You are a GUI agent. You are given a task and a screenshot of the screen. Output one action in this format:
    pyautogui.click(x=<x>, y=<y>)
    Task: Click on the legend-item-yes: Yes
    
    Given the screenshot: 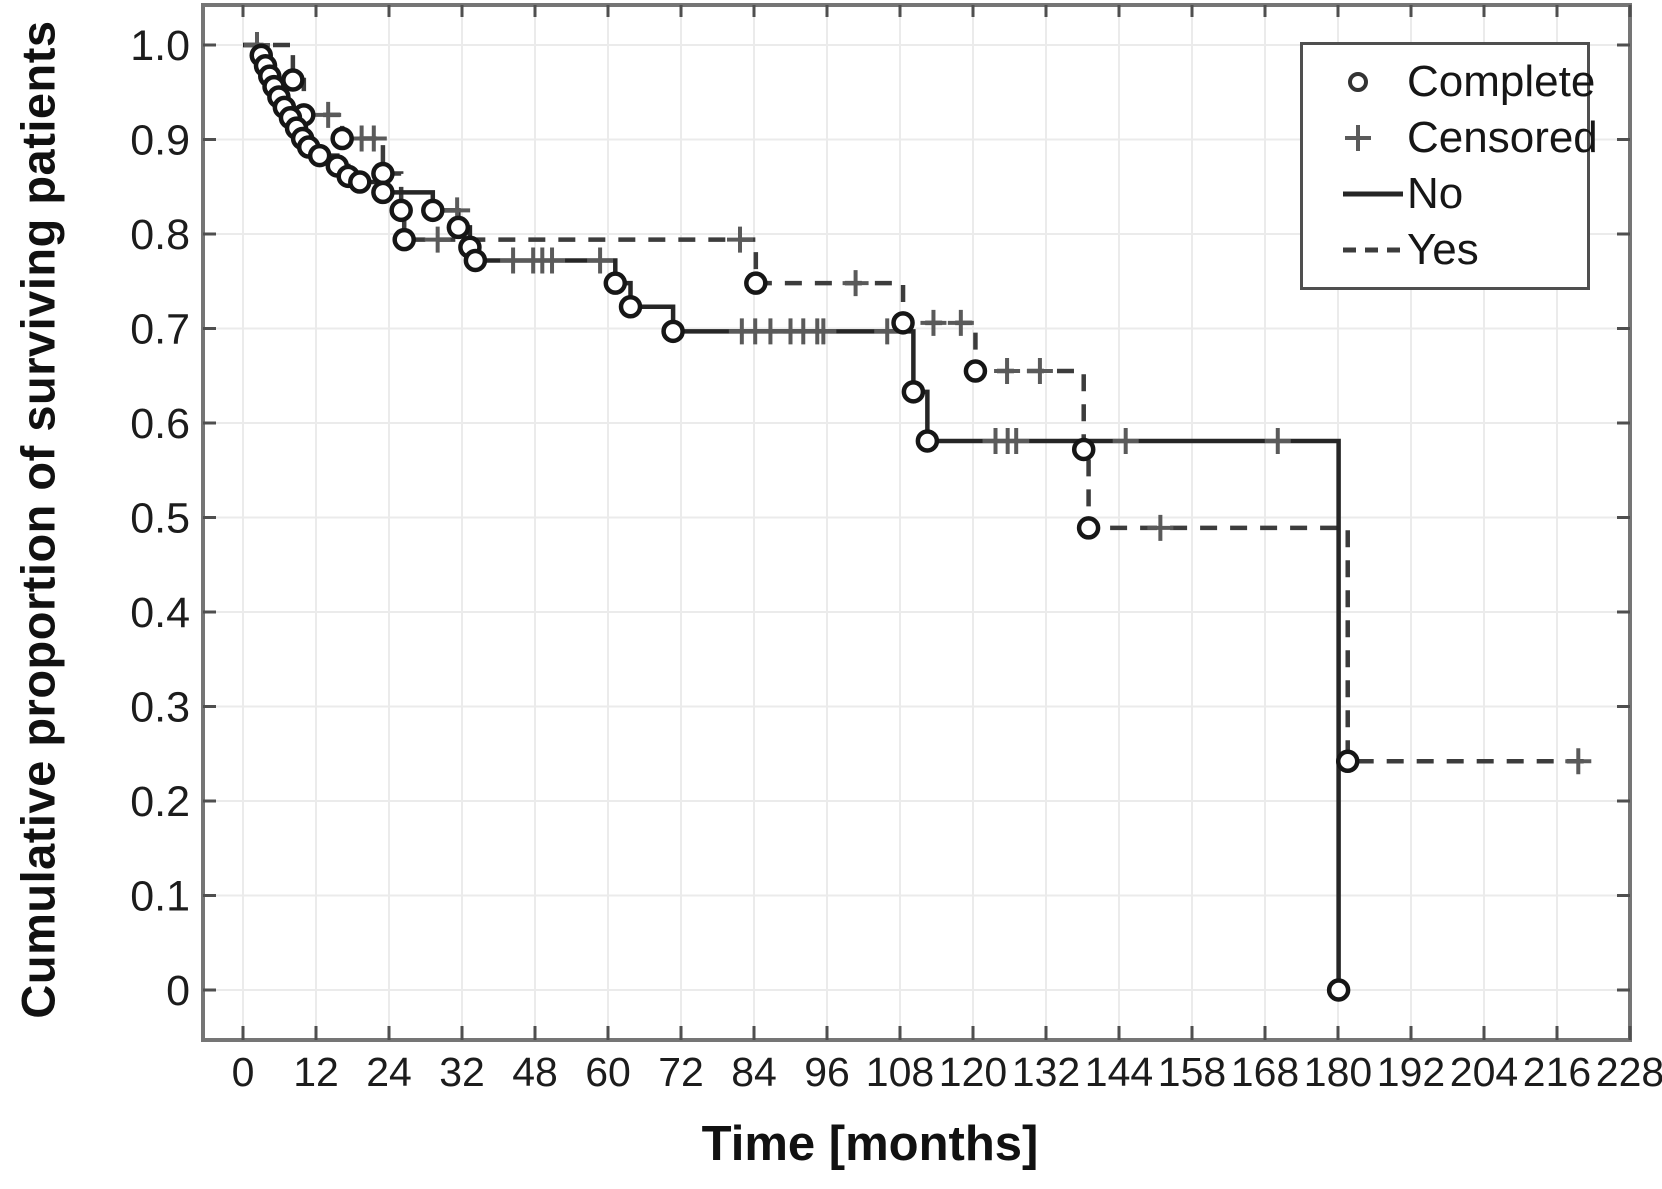 What is the action you would take?
    pyautogui.click(x=1464, y=250)
    